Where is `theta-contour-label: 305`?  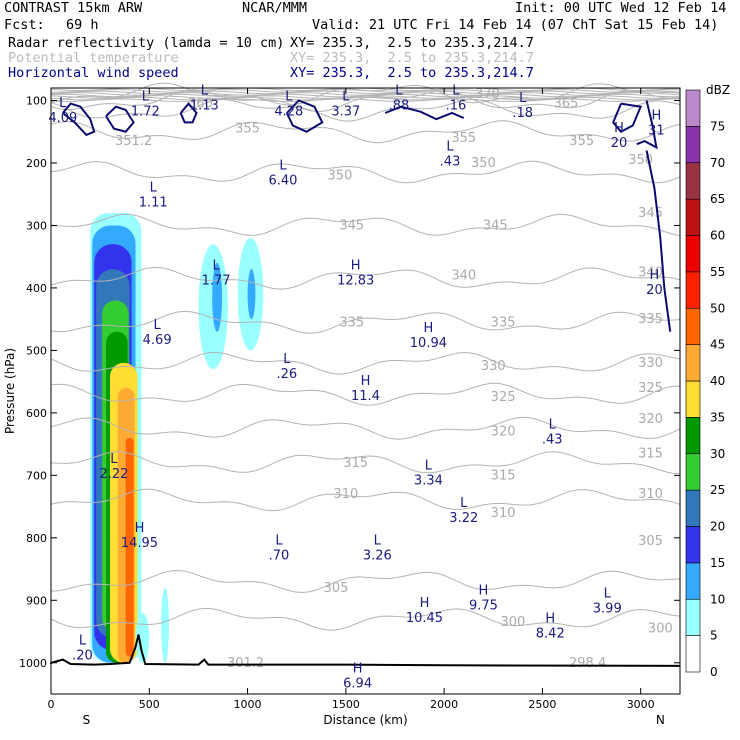 theta-contour-label: 305 is located at coordinates (336, 588).